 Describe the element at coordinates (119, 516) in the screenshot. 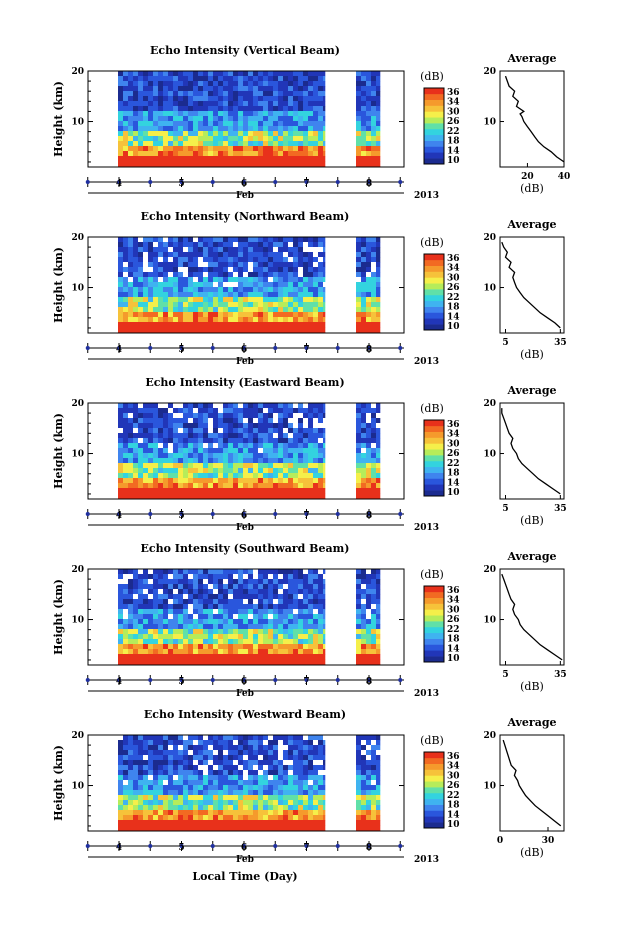

I see `x-tick-label: 4` at that location.